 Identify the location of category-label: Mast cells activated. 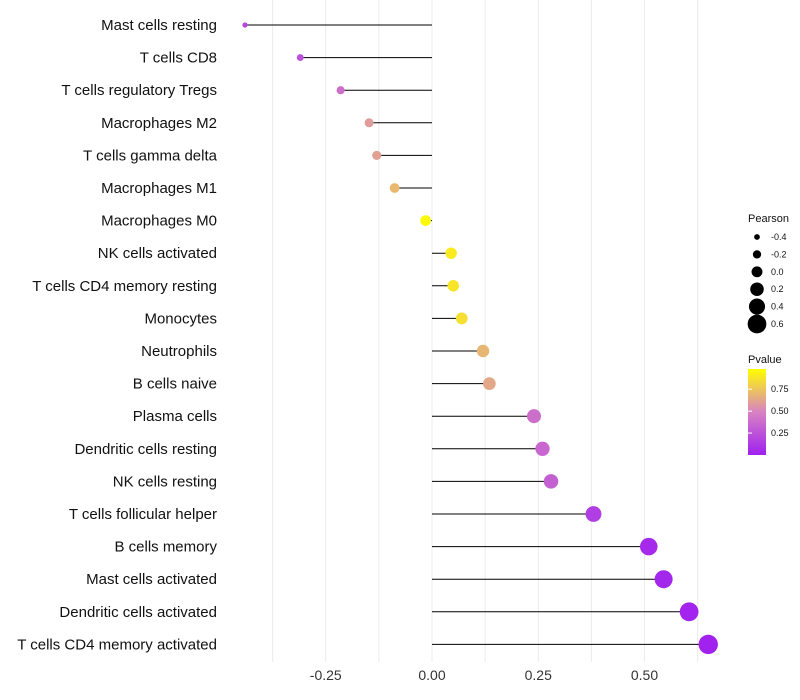
(151, 579).